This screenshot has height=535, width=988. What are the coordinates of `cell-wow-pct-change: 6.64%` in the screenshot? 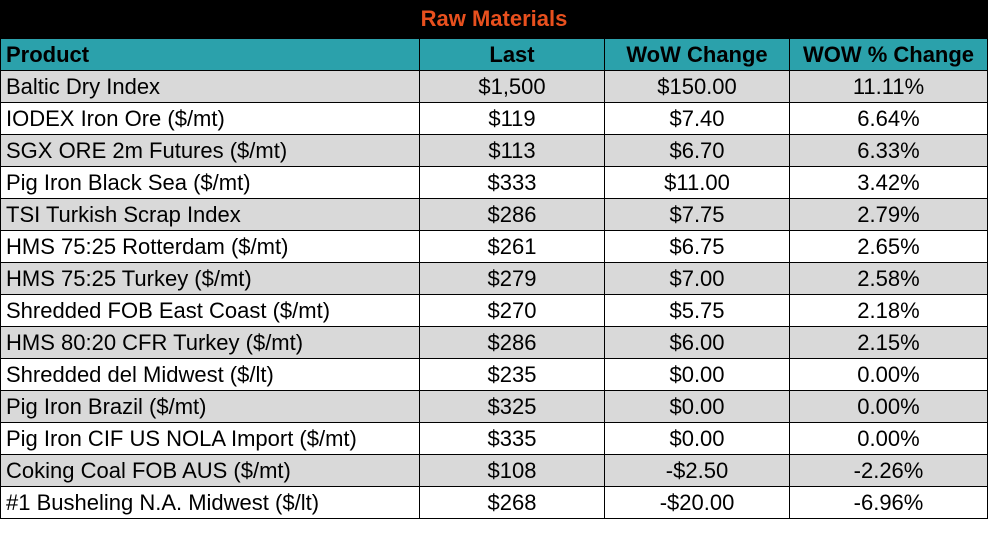 It's located at (888, 118).